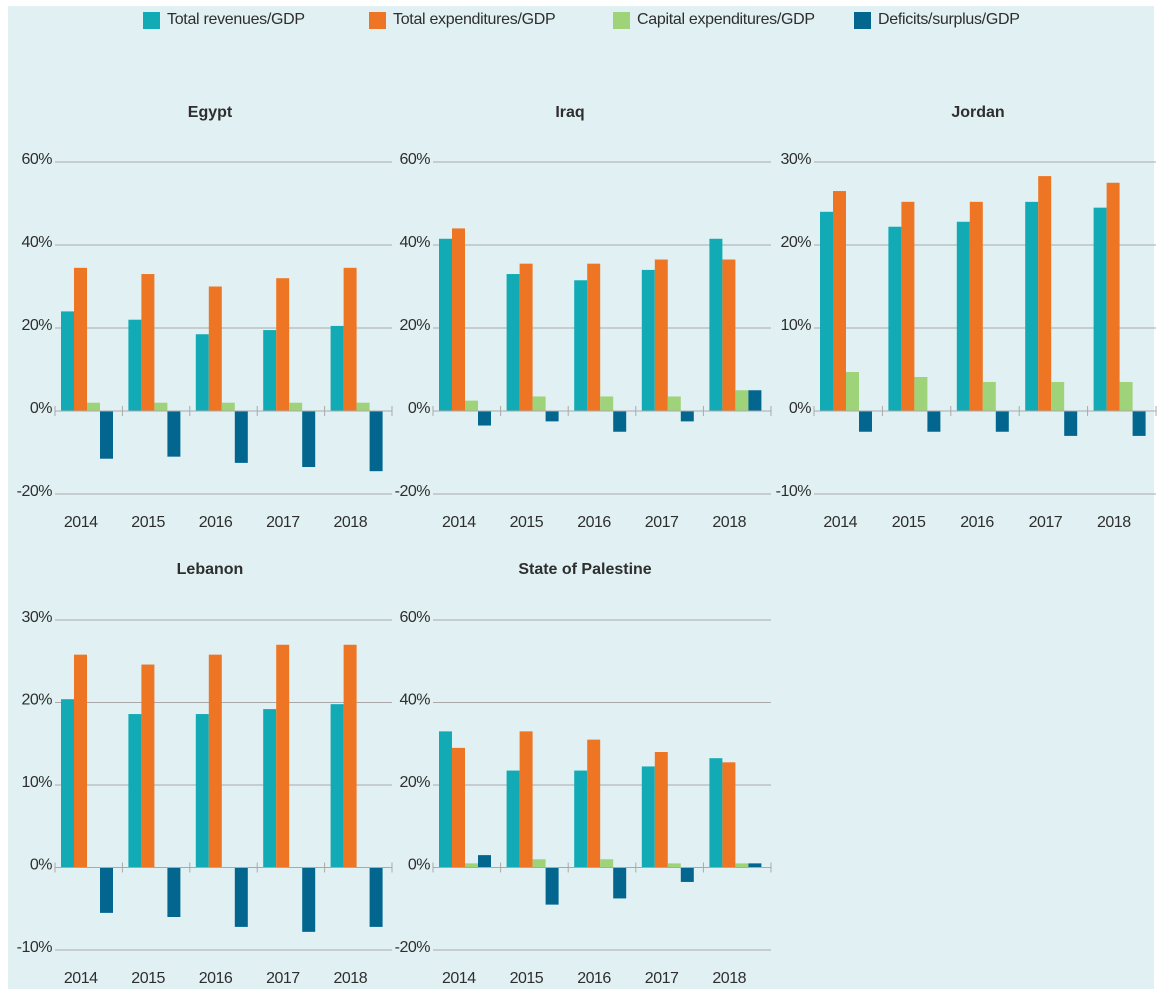 Image resolution: width=1158 pixels, height=995 pixels. Describe the element at coordinates (569, 112) in the screenshot. I see `chart-title-iraq: Iraq` at that location.